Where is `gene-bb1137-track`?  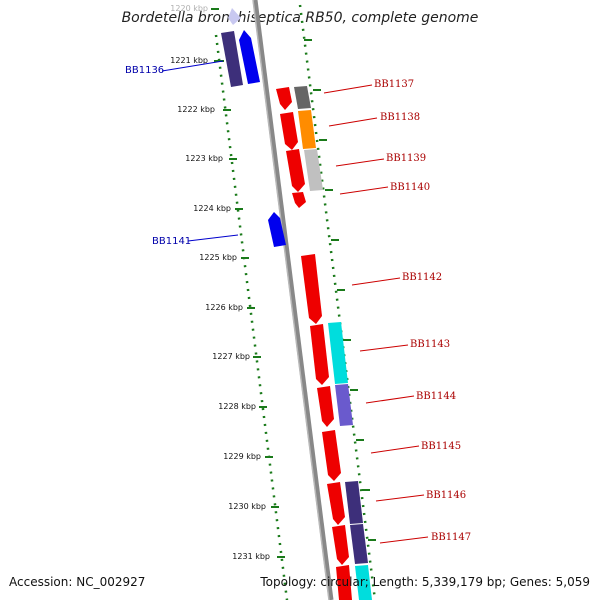 gene-bb1137-track is located at coordinates (302, 97).